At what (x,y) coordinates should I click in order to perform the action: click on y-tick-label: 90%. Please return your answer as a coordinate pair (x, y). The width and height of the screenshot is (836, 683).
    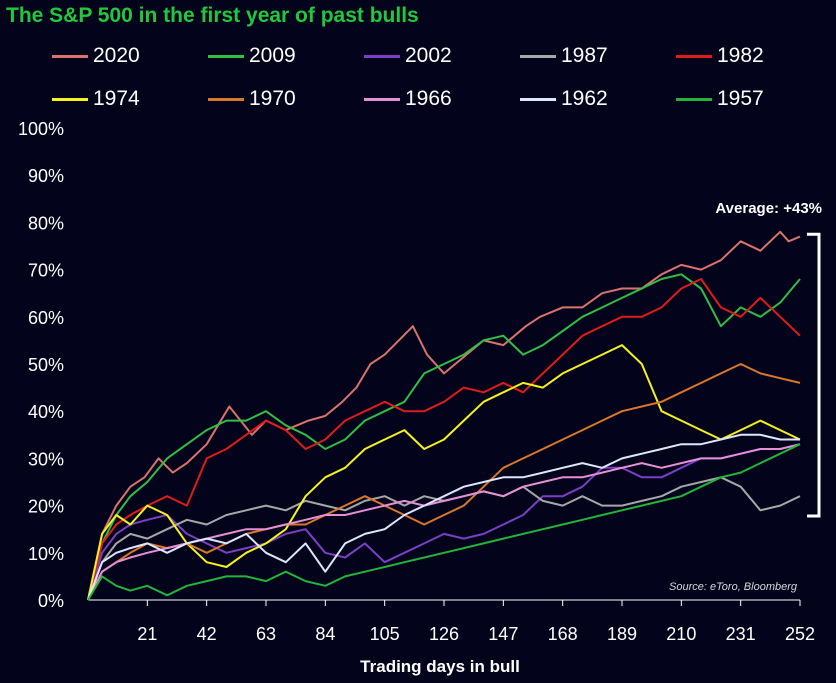
    Looking at the image, I should click on (46, 176).